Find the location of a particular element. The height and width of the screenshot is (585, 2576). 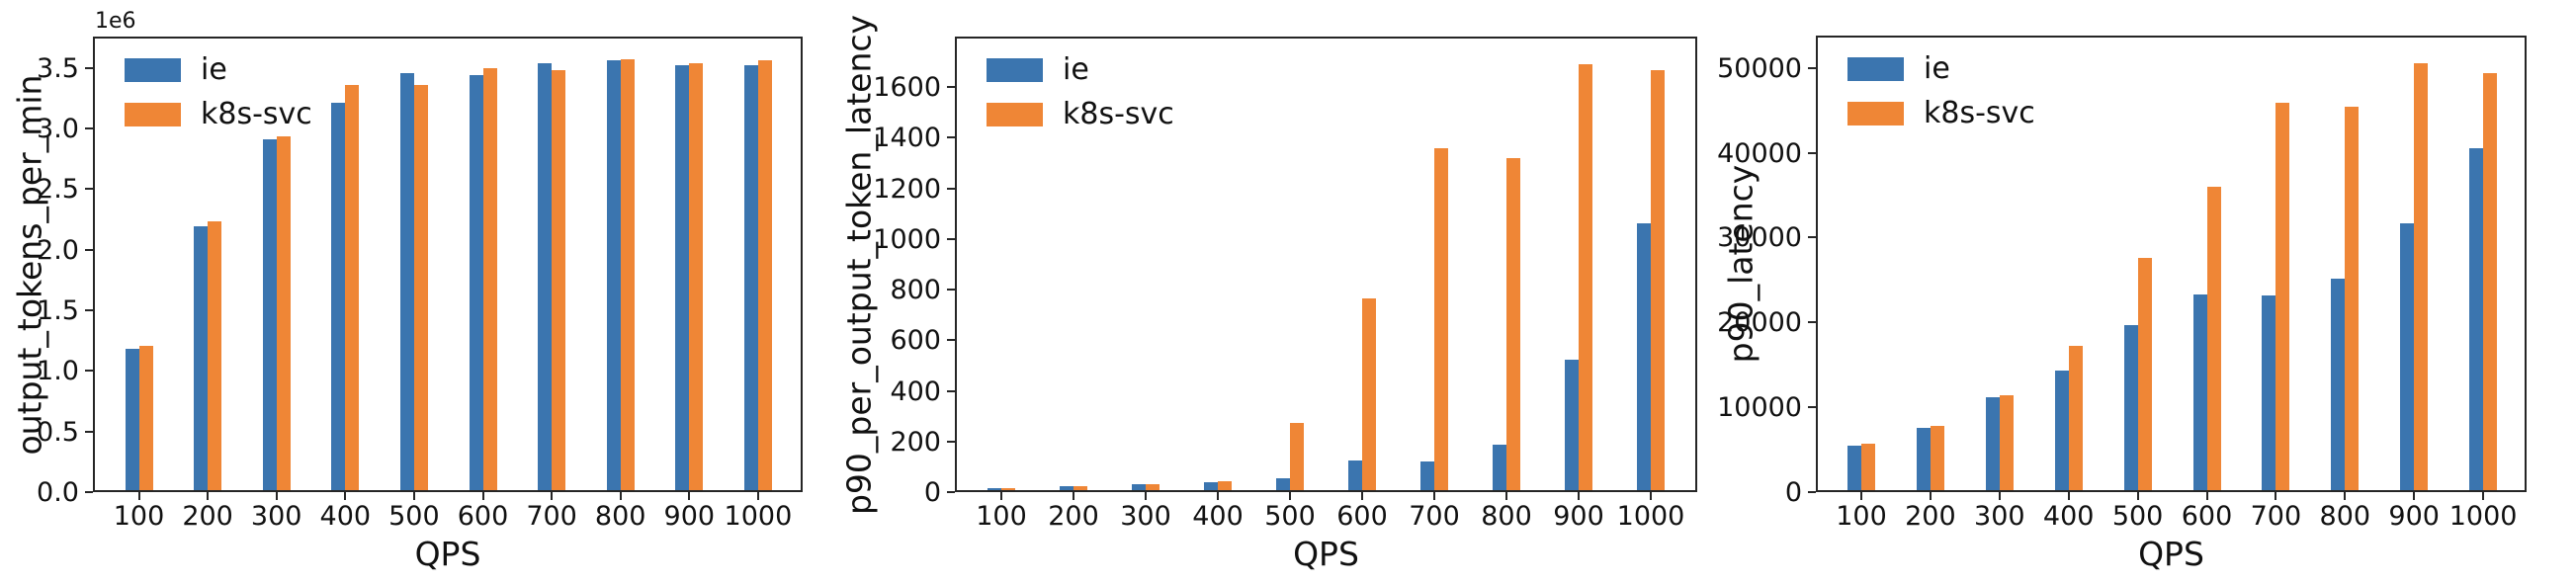

y-tick-label: 800 is located at coordinates (915, 290).